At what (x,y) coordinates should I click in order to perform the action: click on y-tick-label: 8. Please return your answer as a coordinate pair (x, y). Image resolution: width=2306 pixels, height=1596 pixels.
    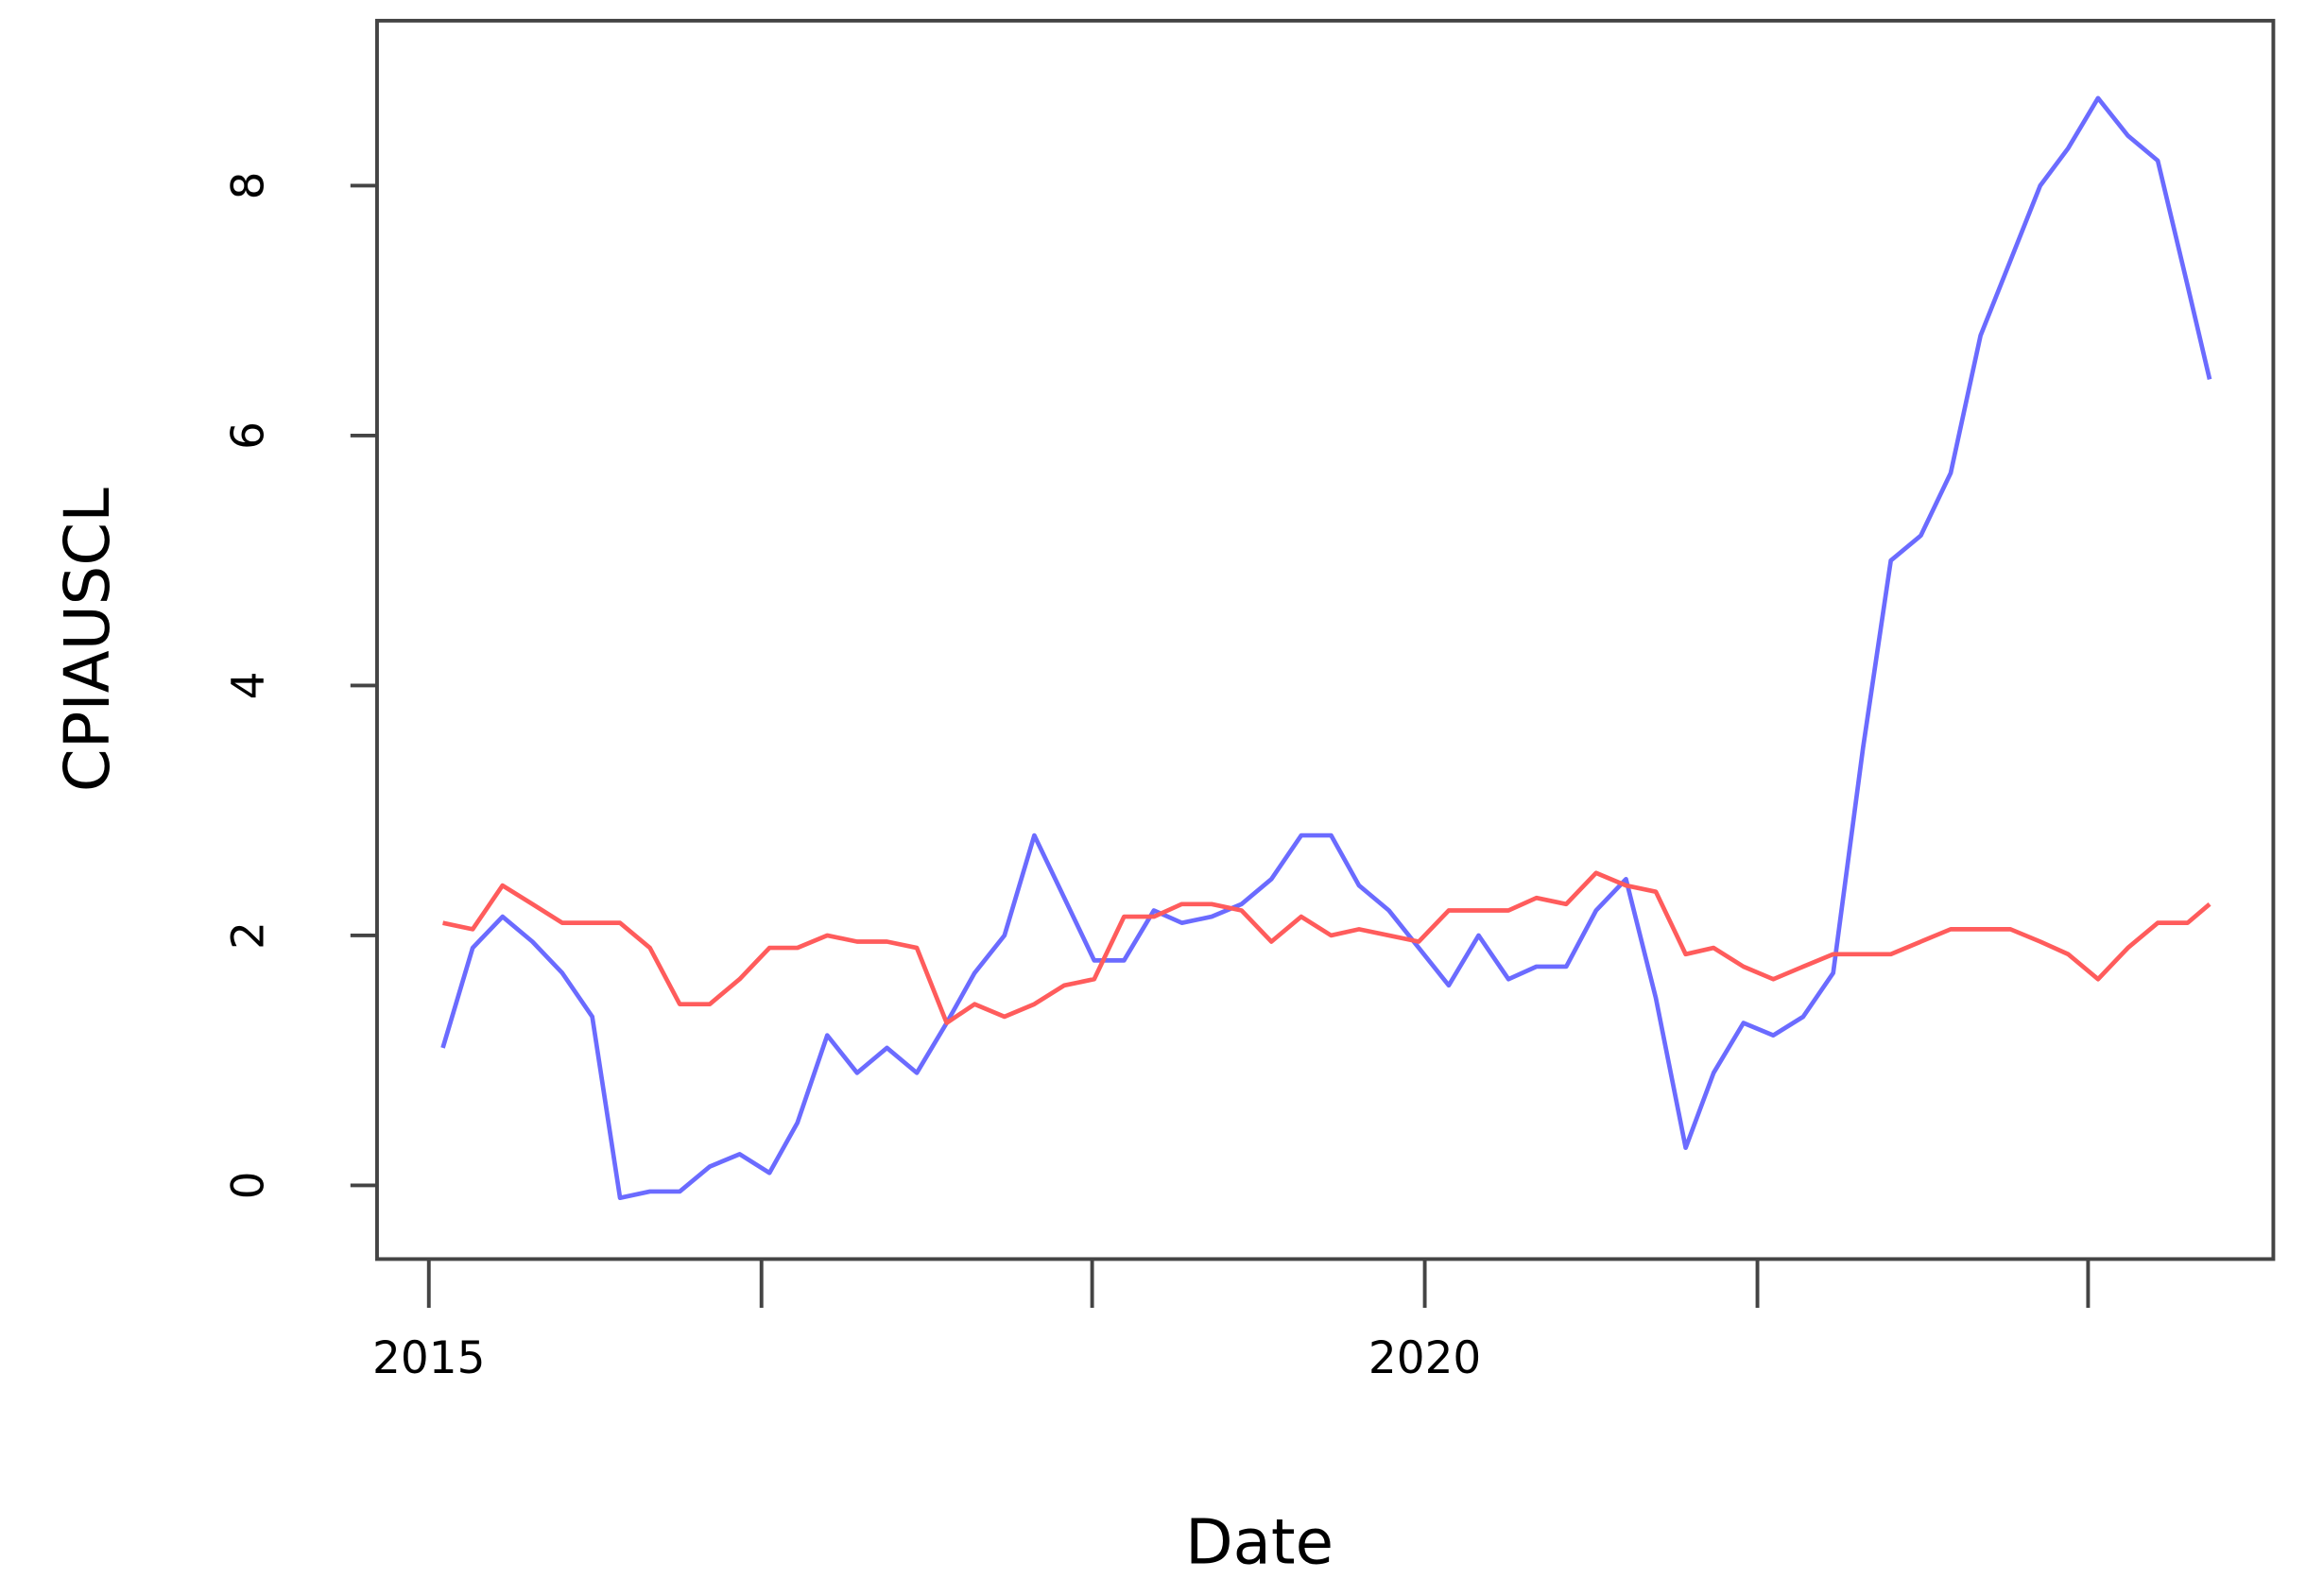
    Looking at the image, I should click on (249, 186).